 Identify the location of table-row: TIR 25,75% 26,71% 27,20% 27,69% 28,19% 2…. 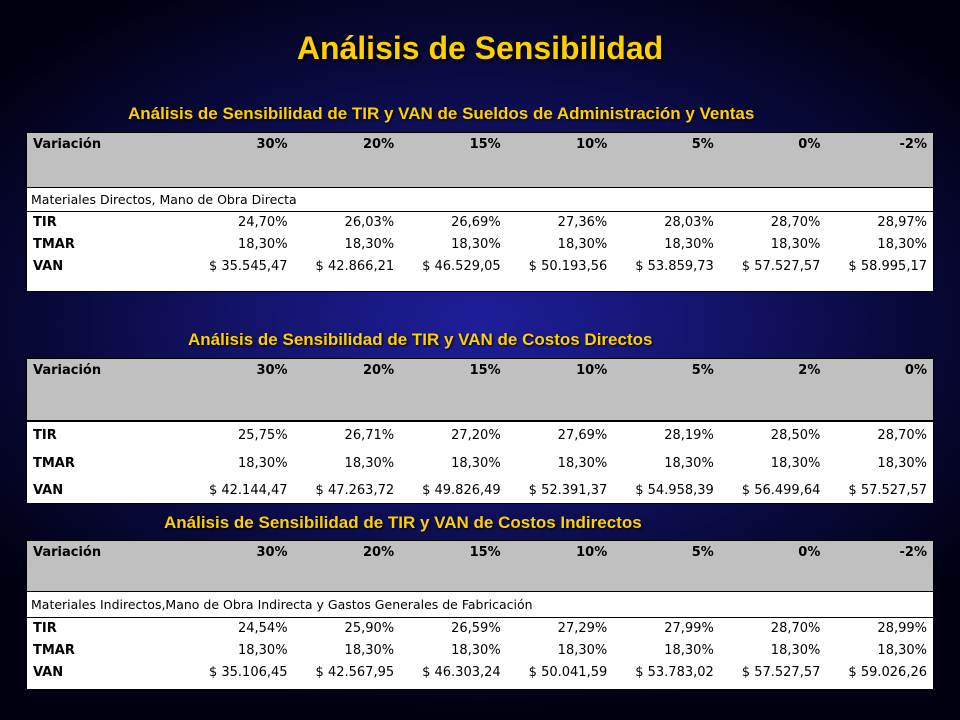
(480, 435).